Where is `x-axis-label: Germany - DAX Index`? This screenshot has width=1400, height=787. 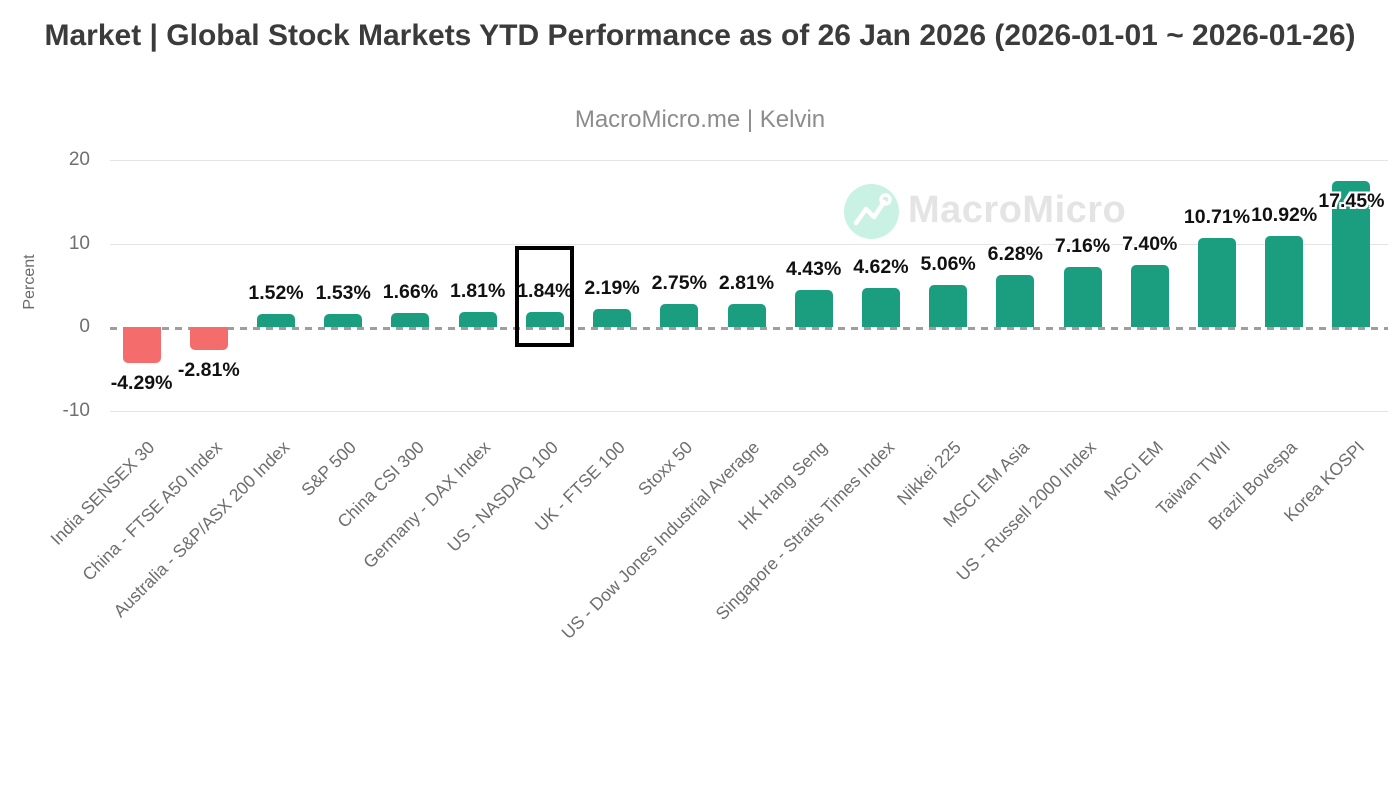
x-axis-label: Germany - DAX Index is located at coordinates (427, 505).